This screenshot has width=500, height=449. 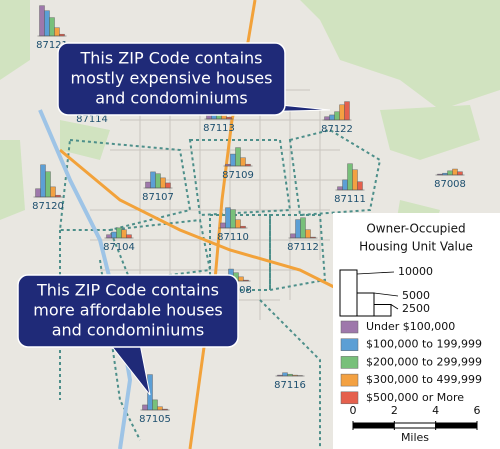 I want to click on callout-text: mostly expensive houses, so click(x=172, y=78).